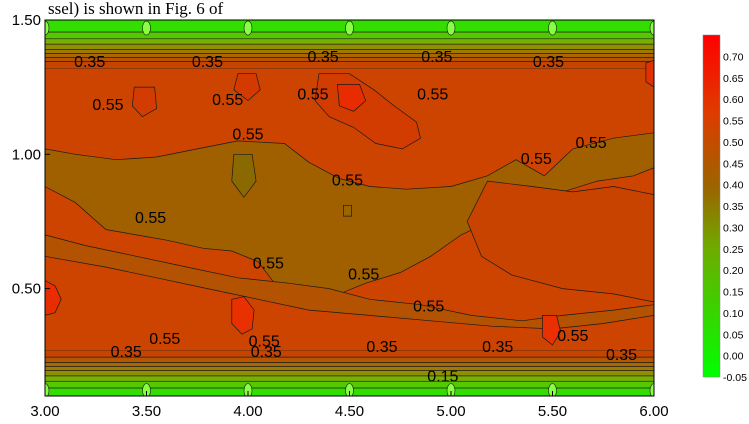  I want to click on x-tick-label: 4.50, so click(349, 411).